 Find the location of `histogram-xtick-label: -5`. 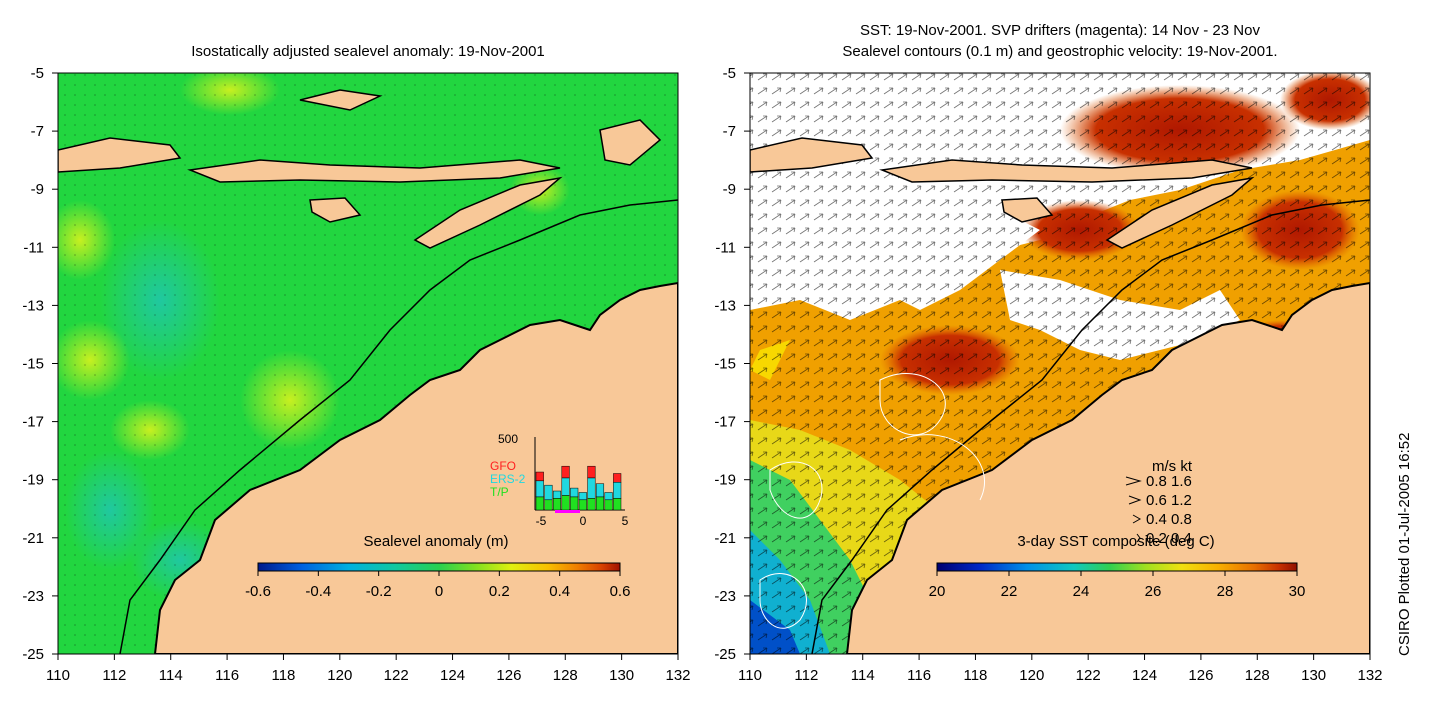

histogram-xtick-label: -5 is located at coordinates (541, 521).